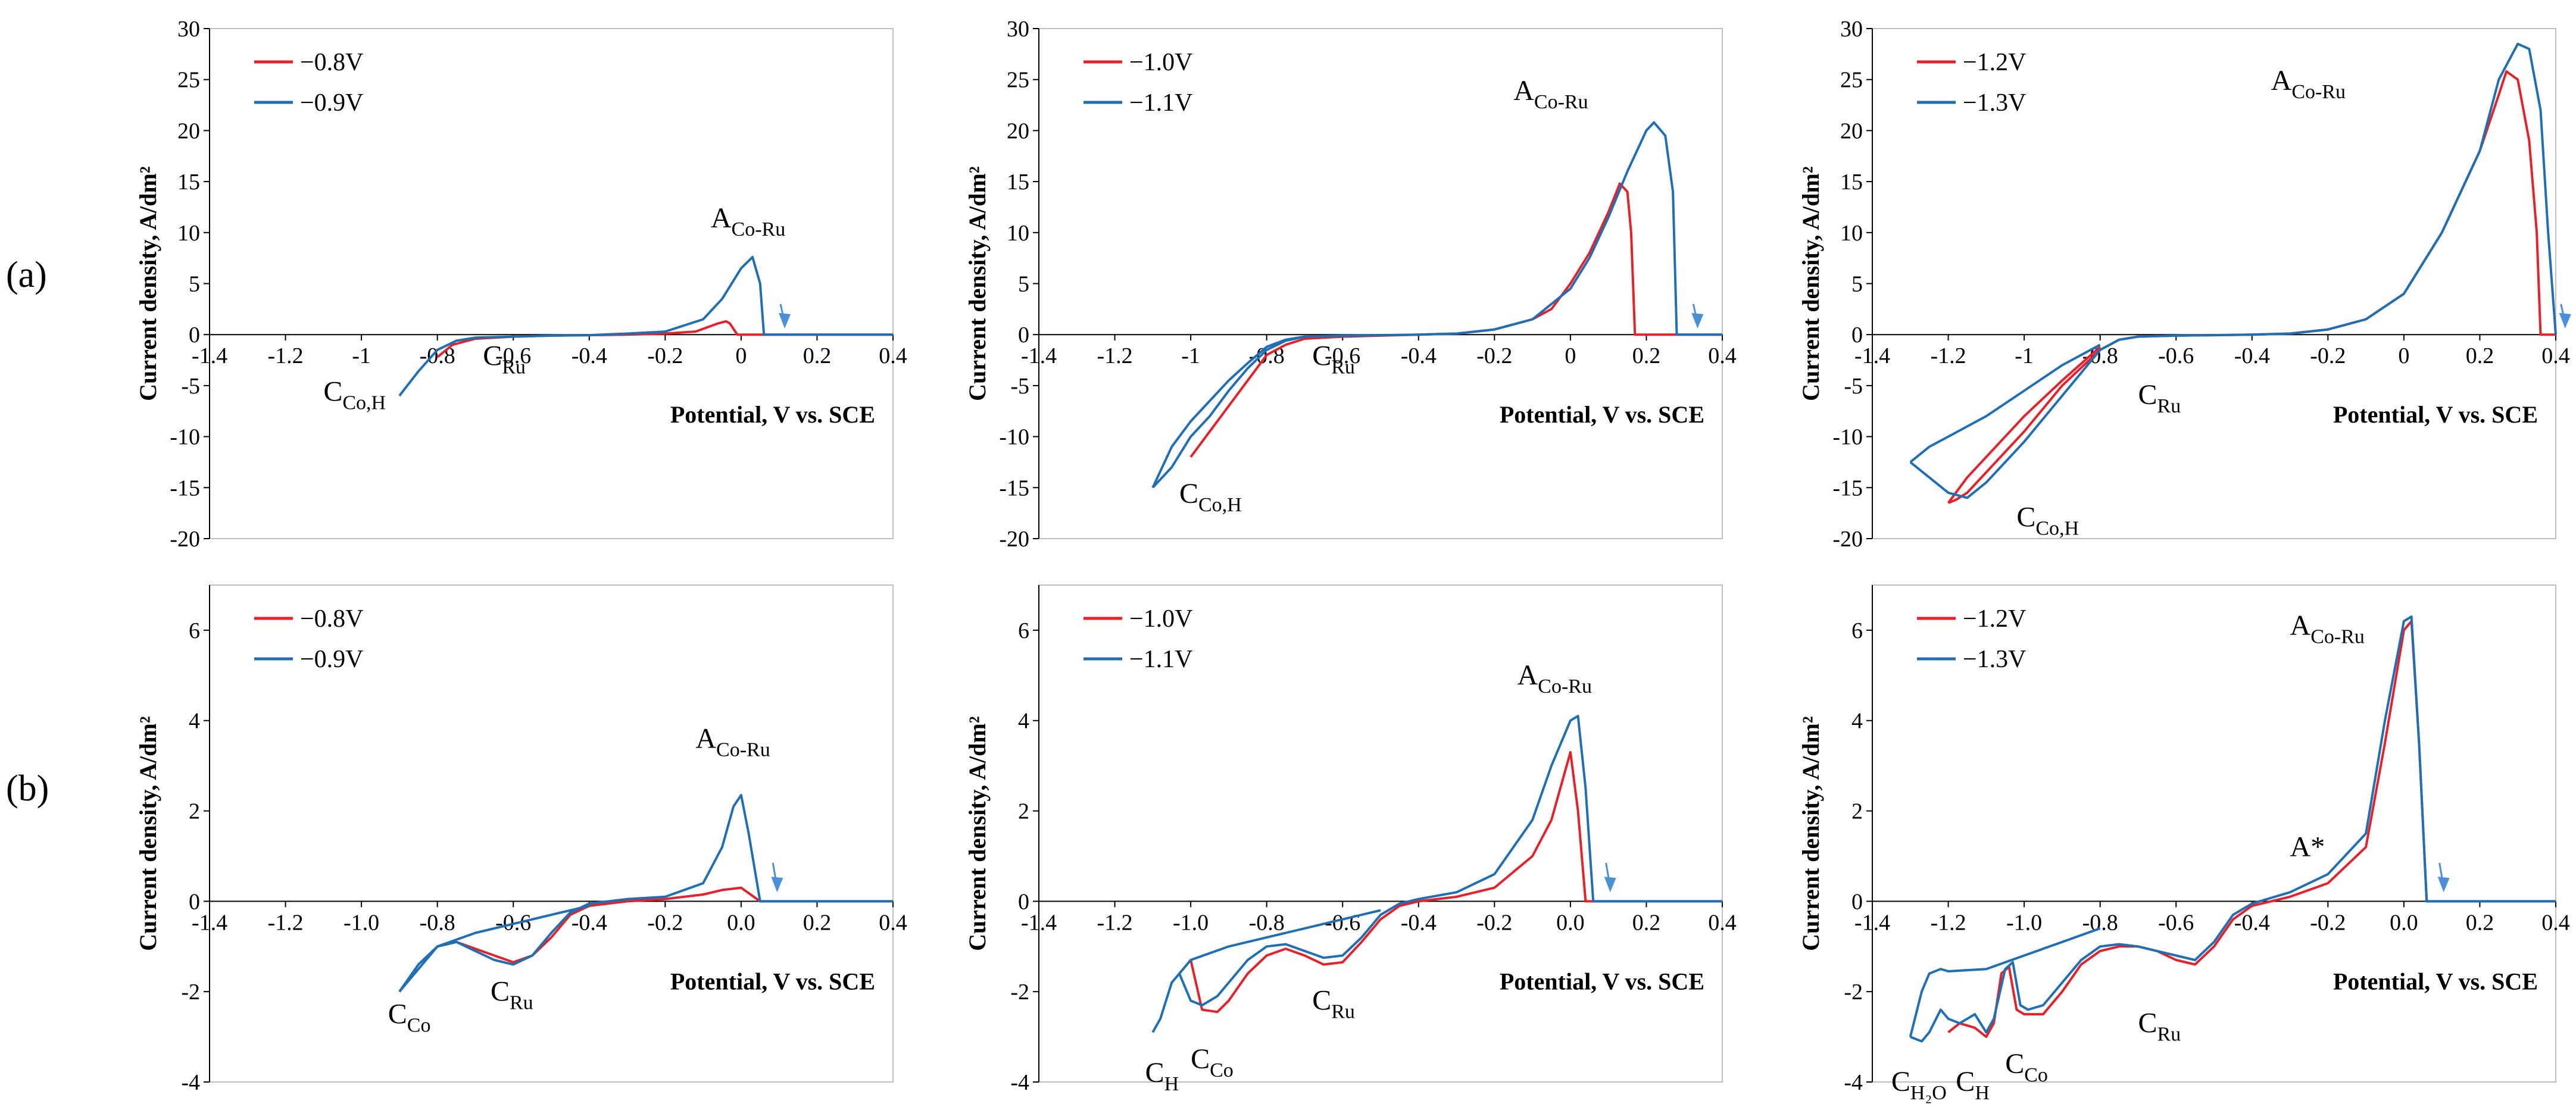  What do you see at coordinates (2057, 528) in the screenshot?
I see `annotation-subscript: Co,H` at bounding box center [2057, 528].